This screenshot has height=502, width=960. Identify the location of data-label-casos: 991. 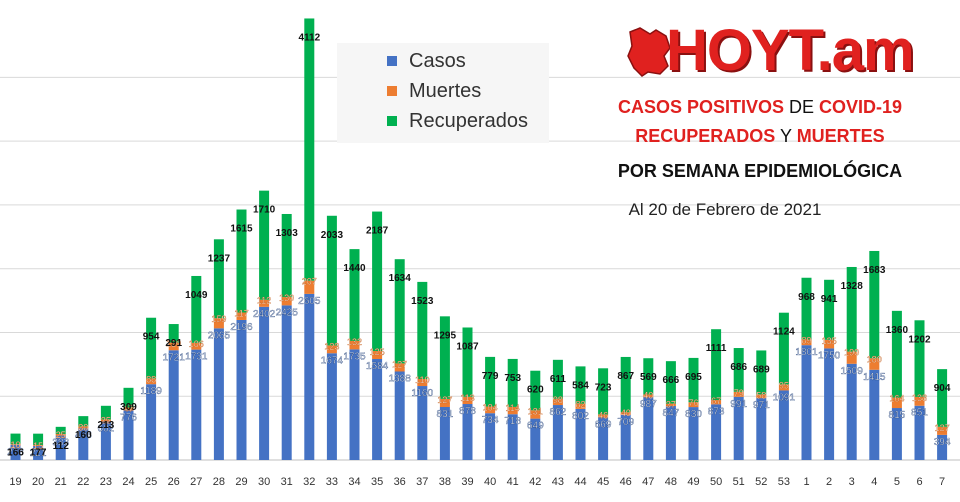
(738, 404).